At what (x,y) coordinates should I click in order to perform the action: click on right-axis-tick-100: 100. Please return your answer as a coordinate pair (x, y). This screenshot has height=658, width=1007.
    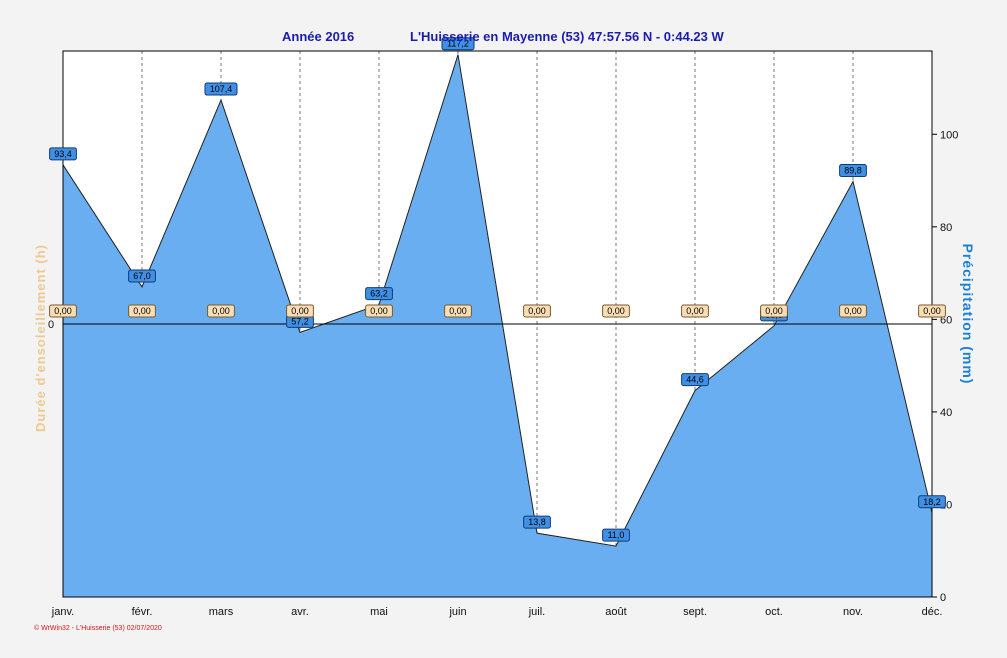
    Looking at the image, I should click on (949, 135).